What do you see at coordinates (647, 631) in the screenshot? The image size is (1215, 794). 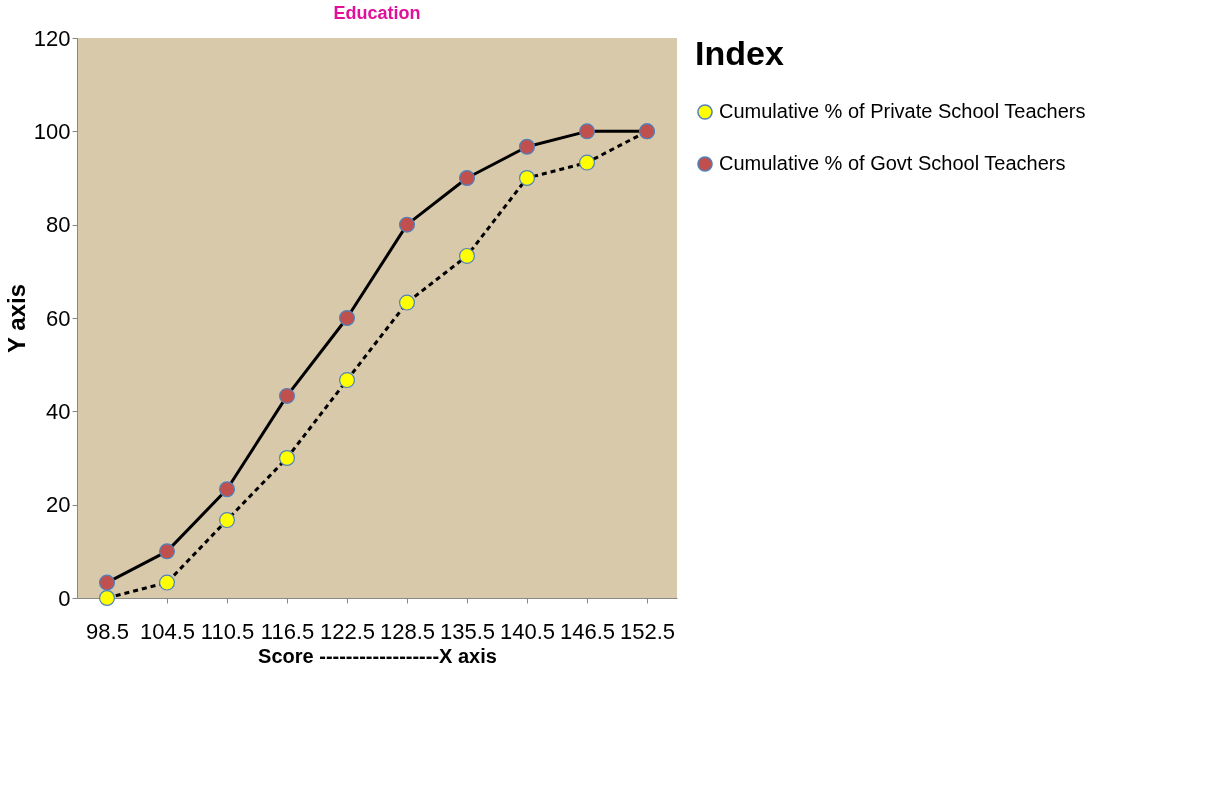 I see `x-tick-label: 152.5` at bounding box center [647, 631].